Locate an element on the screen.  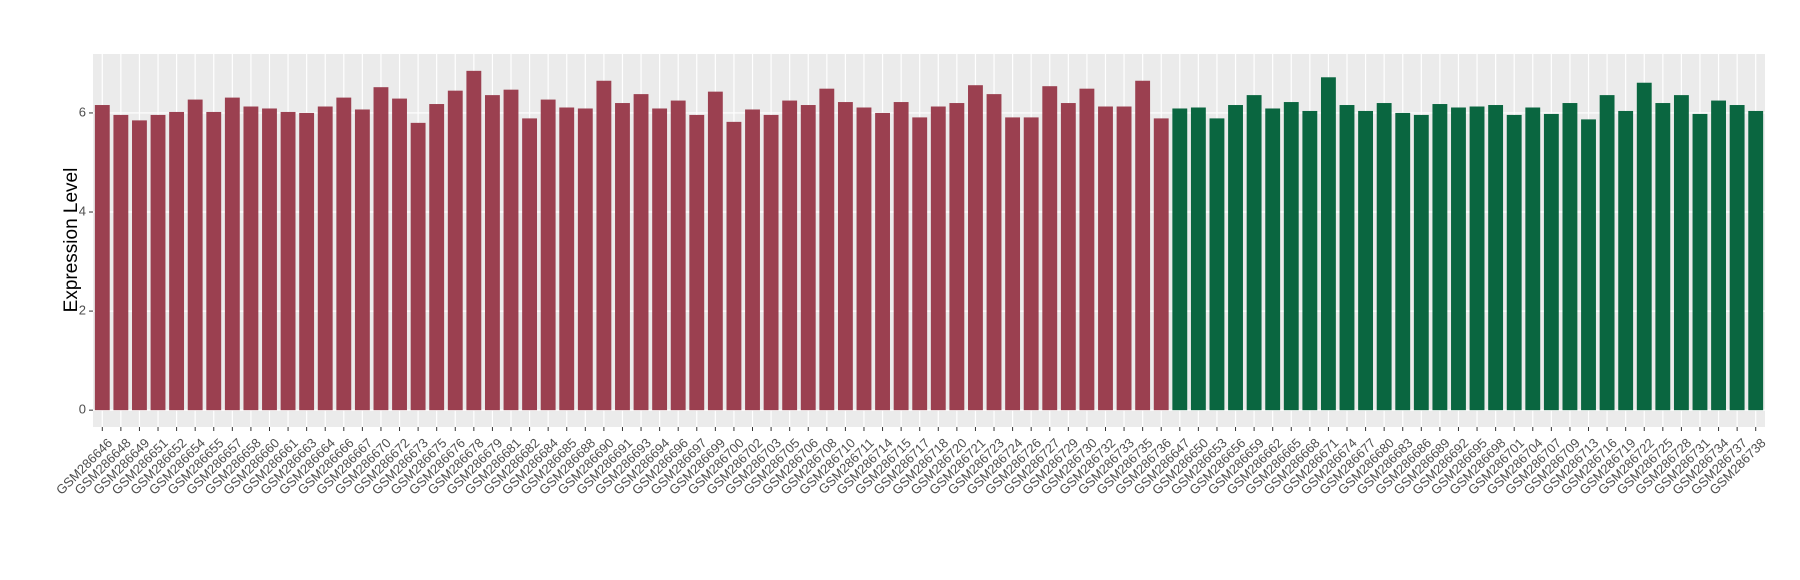
y-tick-label: 6 is located at coordinates (82, 111).